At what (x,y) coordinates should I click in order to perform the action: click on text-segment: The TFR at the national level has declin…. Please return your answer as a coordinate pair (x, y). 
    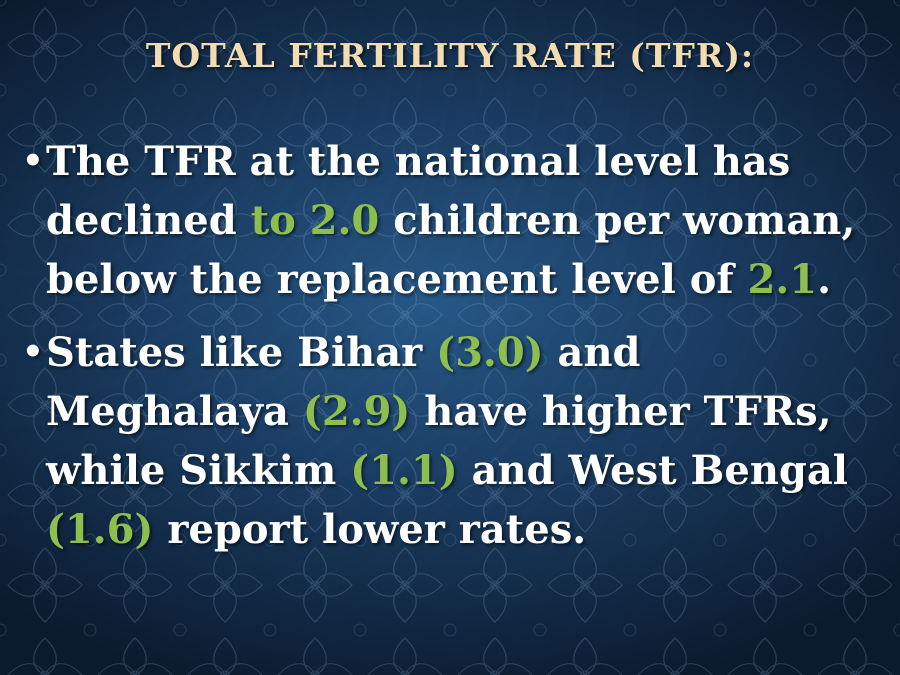
    Looking at the image, I should click on (418, 191).